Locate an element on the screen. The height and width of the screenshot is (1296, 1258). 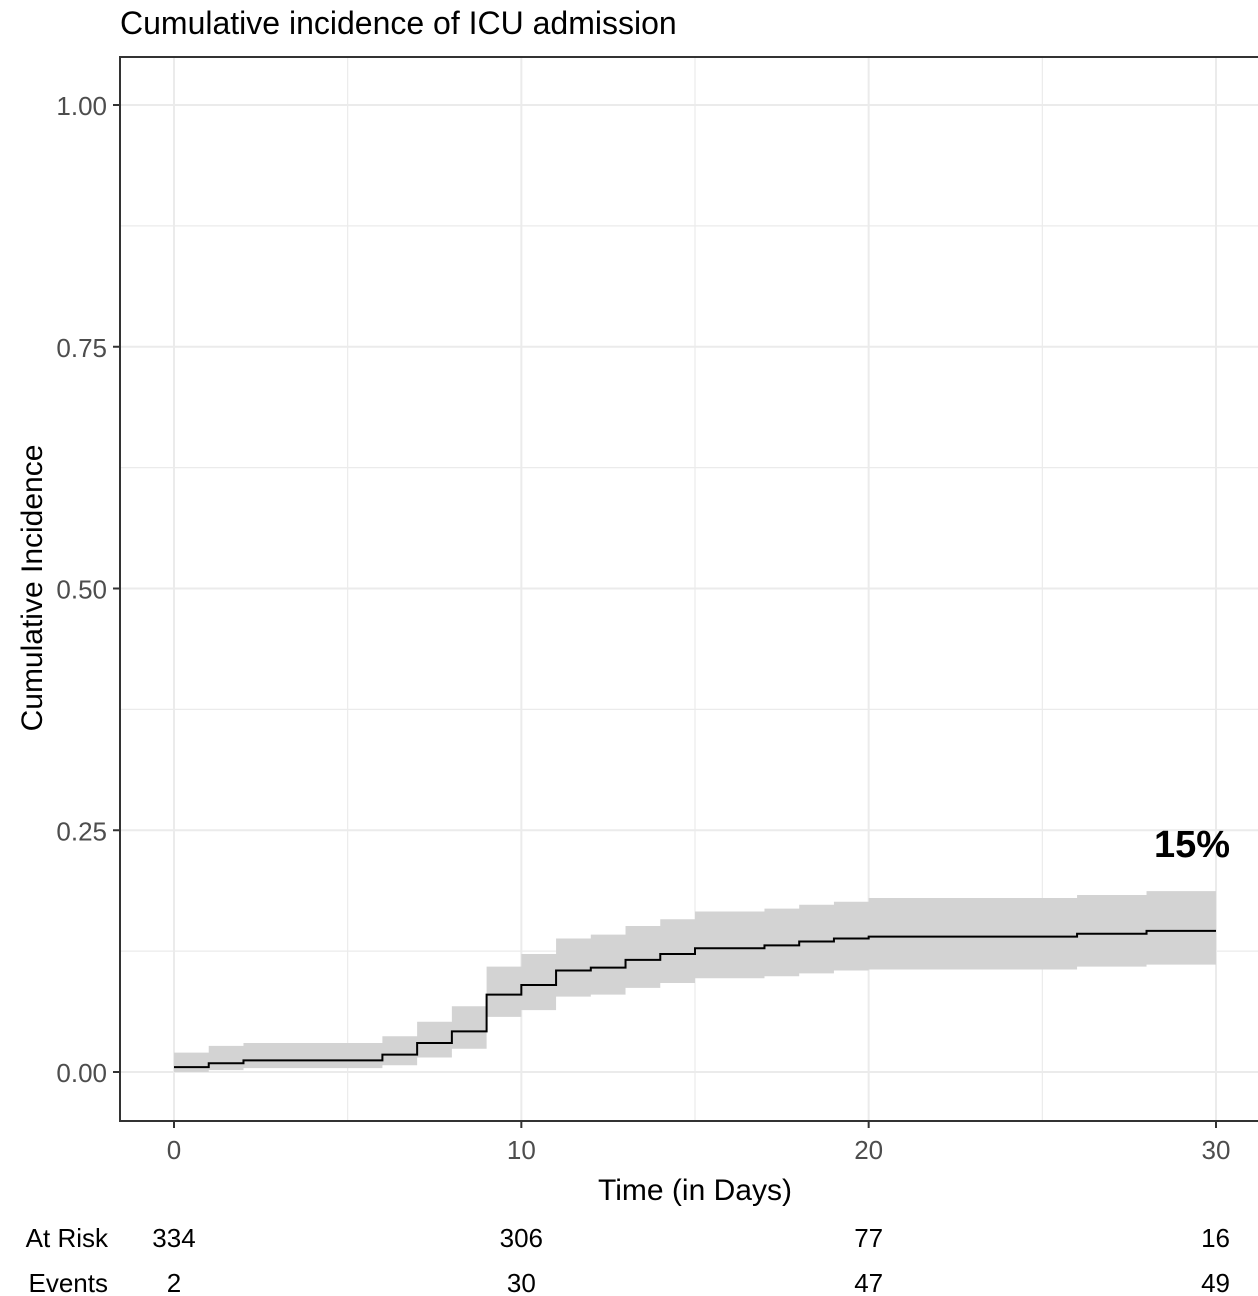
risk-row-label: Events is located at coordinates (69, 1282).